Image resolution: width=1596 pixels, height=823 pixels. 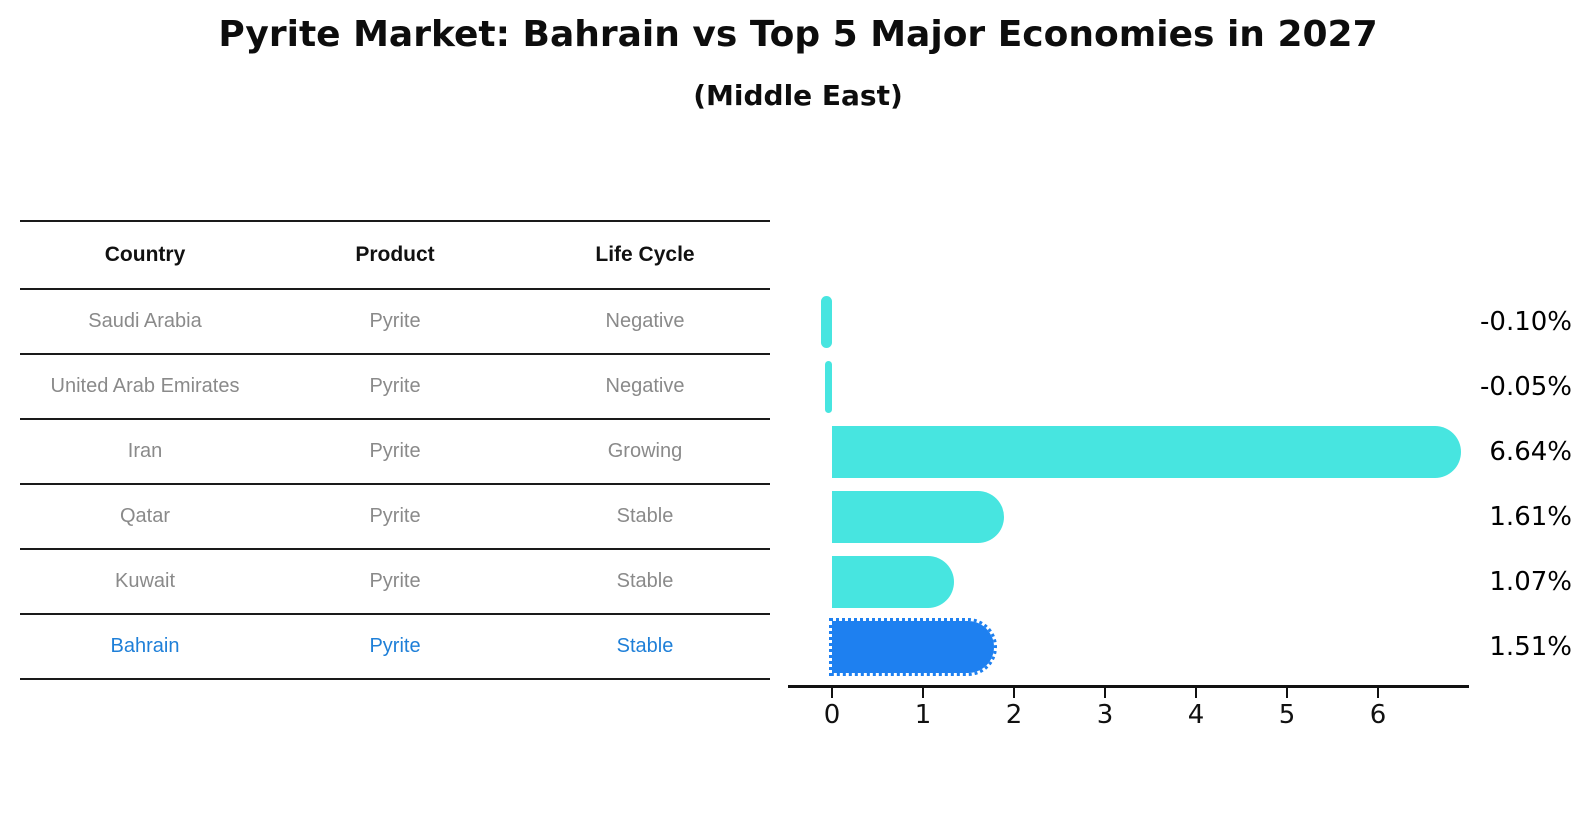 What do you see at coordinates (1014, 715) in the screenshot?
I see `x-tick-label: 2` at bounding box center [1014, 715].